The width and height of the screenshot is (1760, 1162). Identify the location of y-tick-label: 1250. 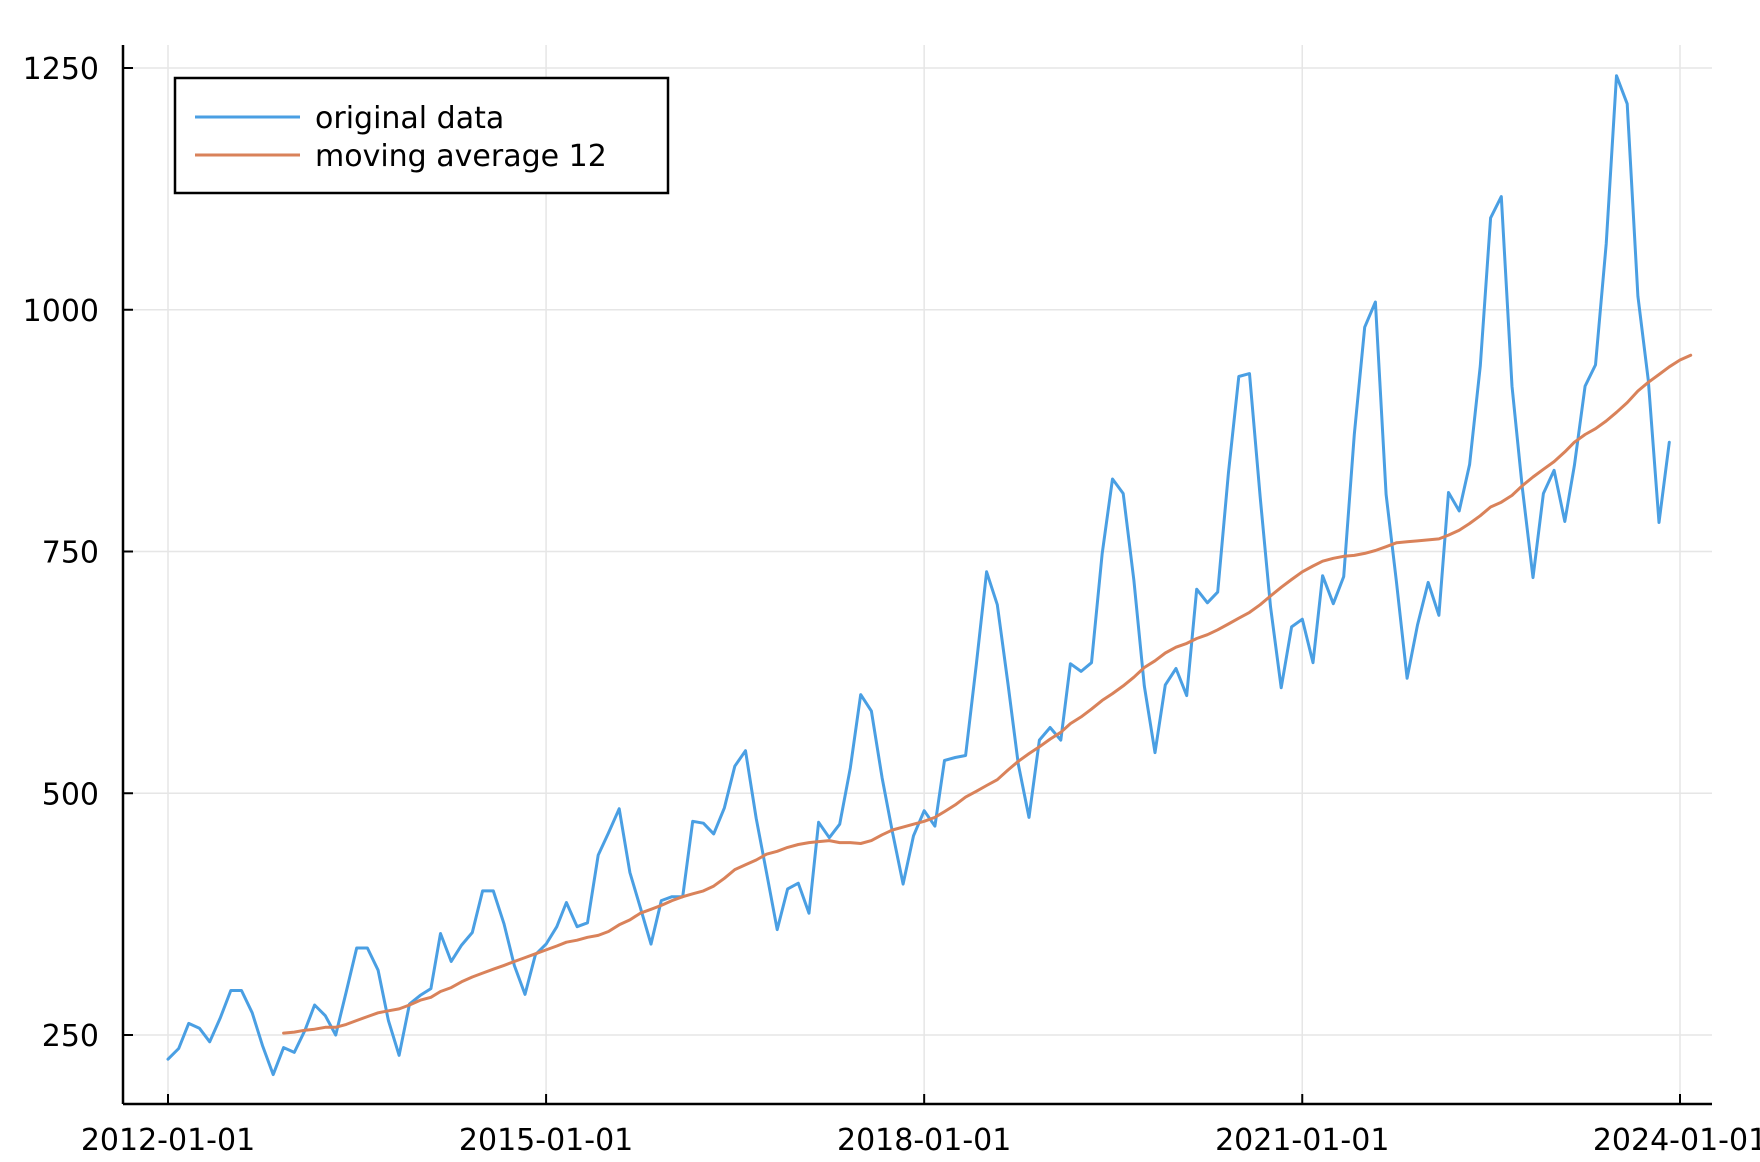
(61, 69).